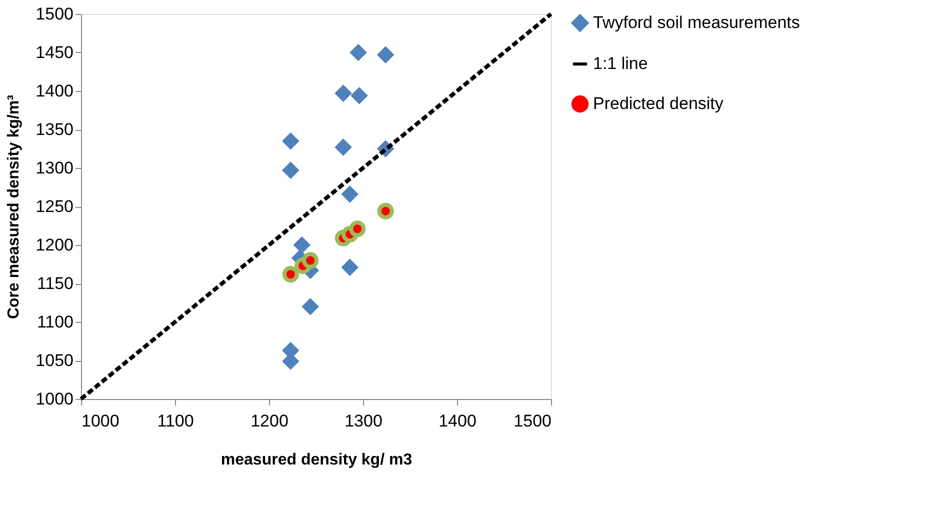 The width and height of the screenshot is (933, 512). Describe the element at coordinates (14, 207) in the screenshot. I see `y-axis-title: Core measured density kg/m³` at that location.